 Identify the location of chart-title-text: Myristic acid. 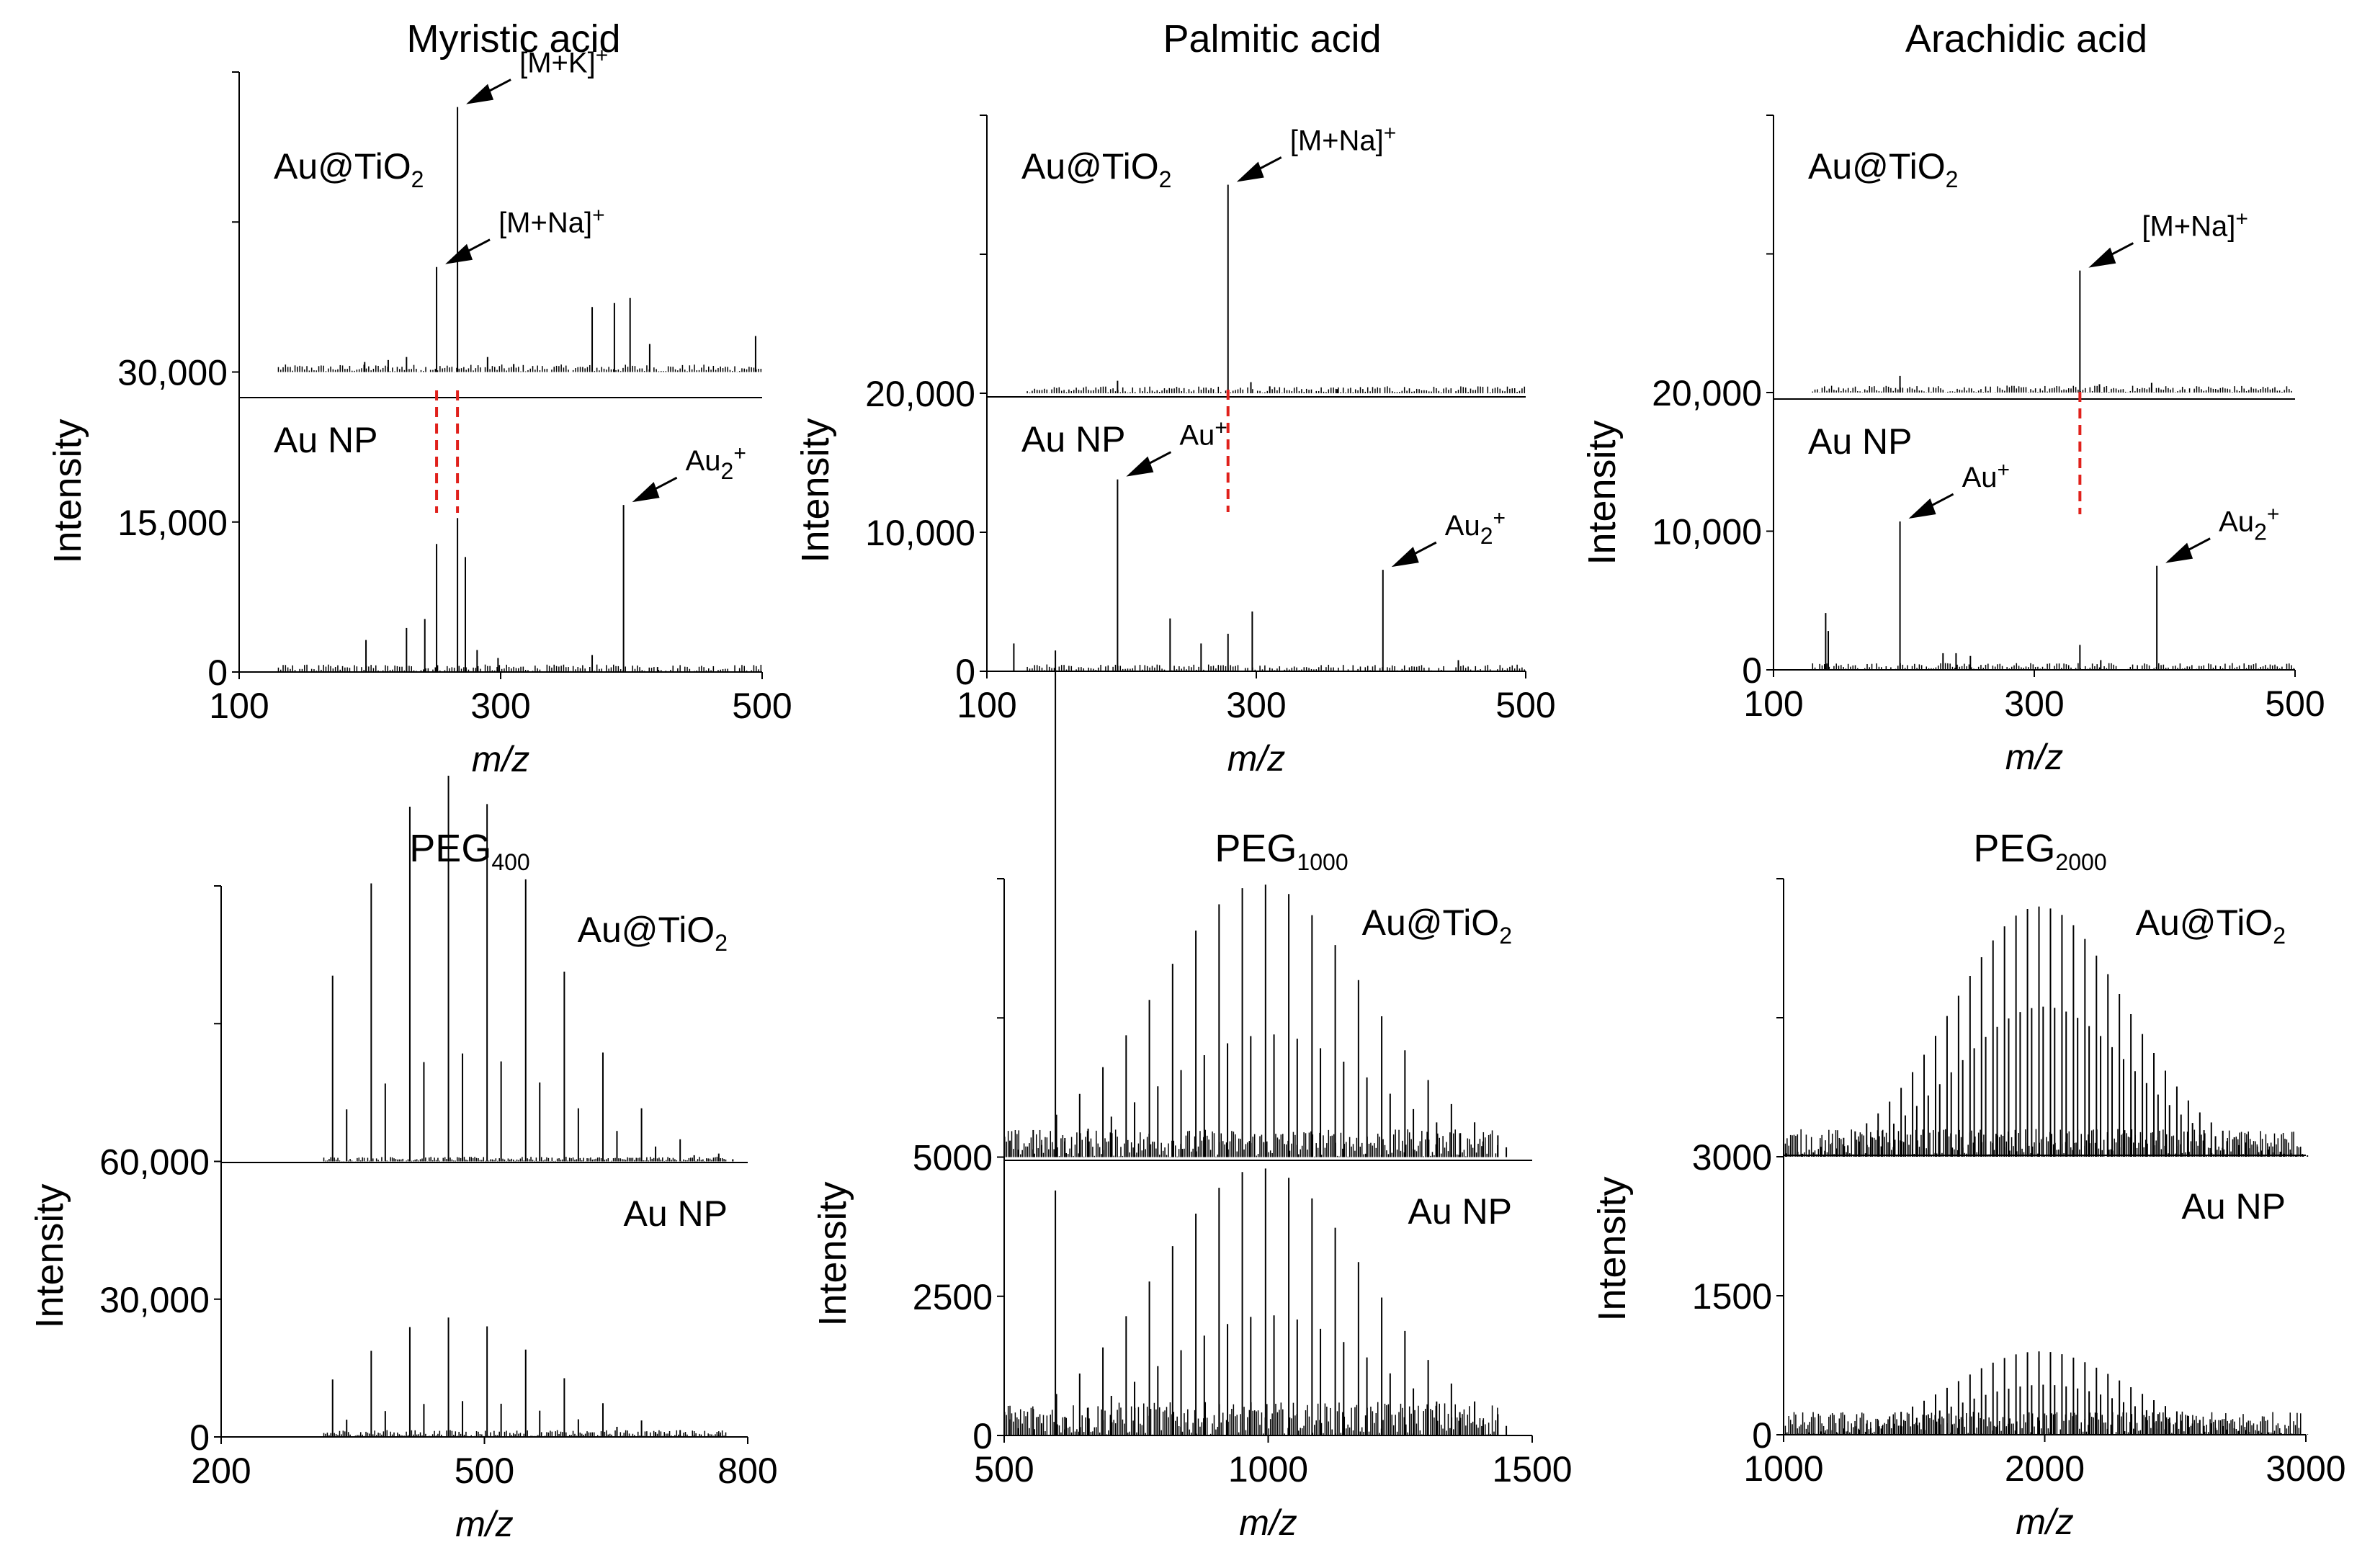
(513, 39).